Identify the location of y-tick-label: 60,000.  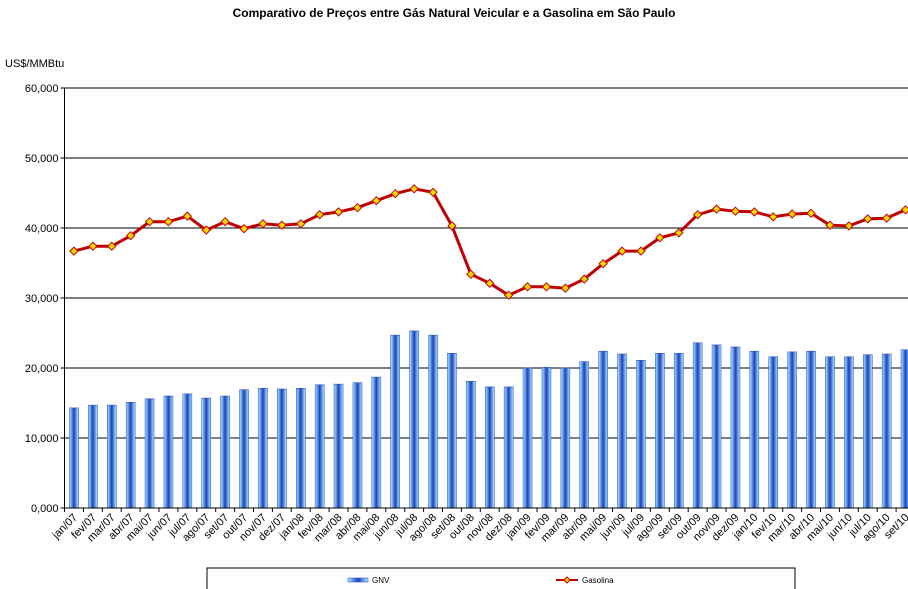
(42, 89).